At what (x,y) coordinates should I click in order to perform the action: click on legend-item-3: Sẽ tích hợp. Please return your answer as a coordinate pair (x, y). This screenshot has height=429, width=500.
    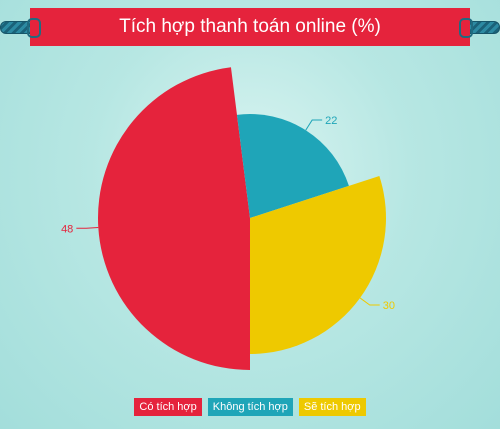
    Looking at the image, I should click on (332, 407).